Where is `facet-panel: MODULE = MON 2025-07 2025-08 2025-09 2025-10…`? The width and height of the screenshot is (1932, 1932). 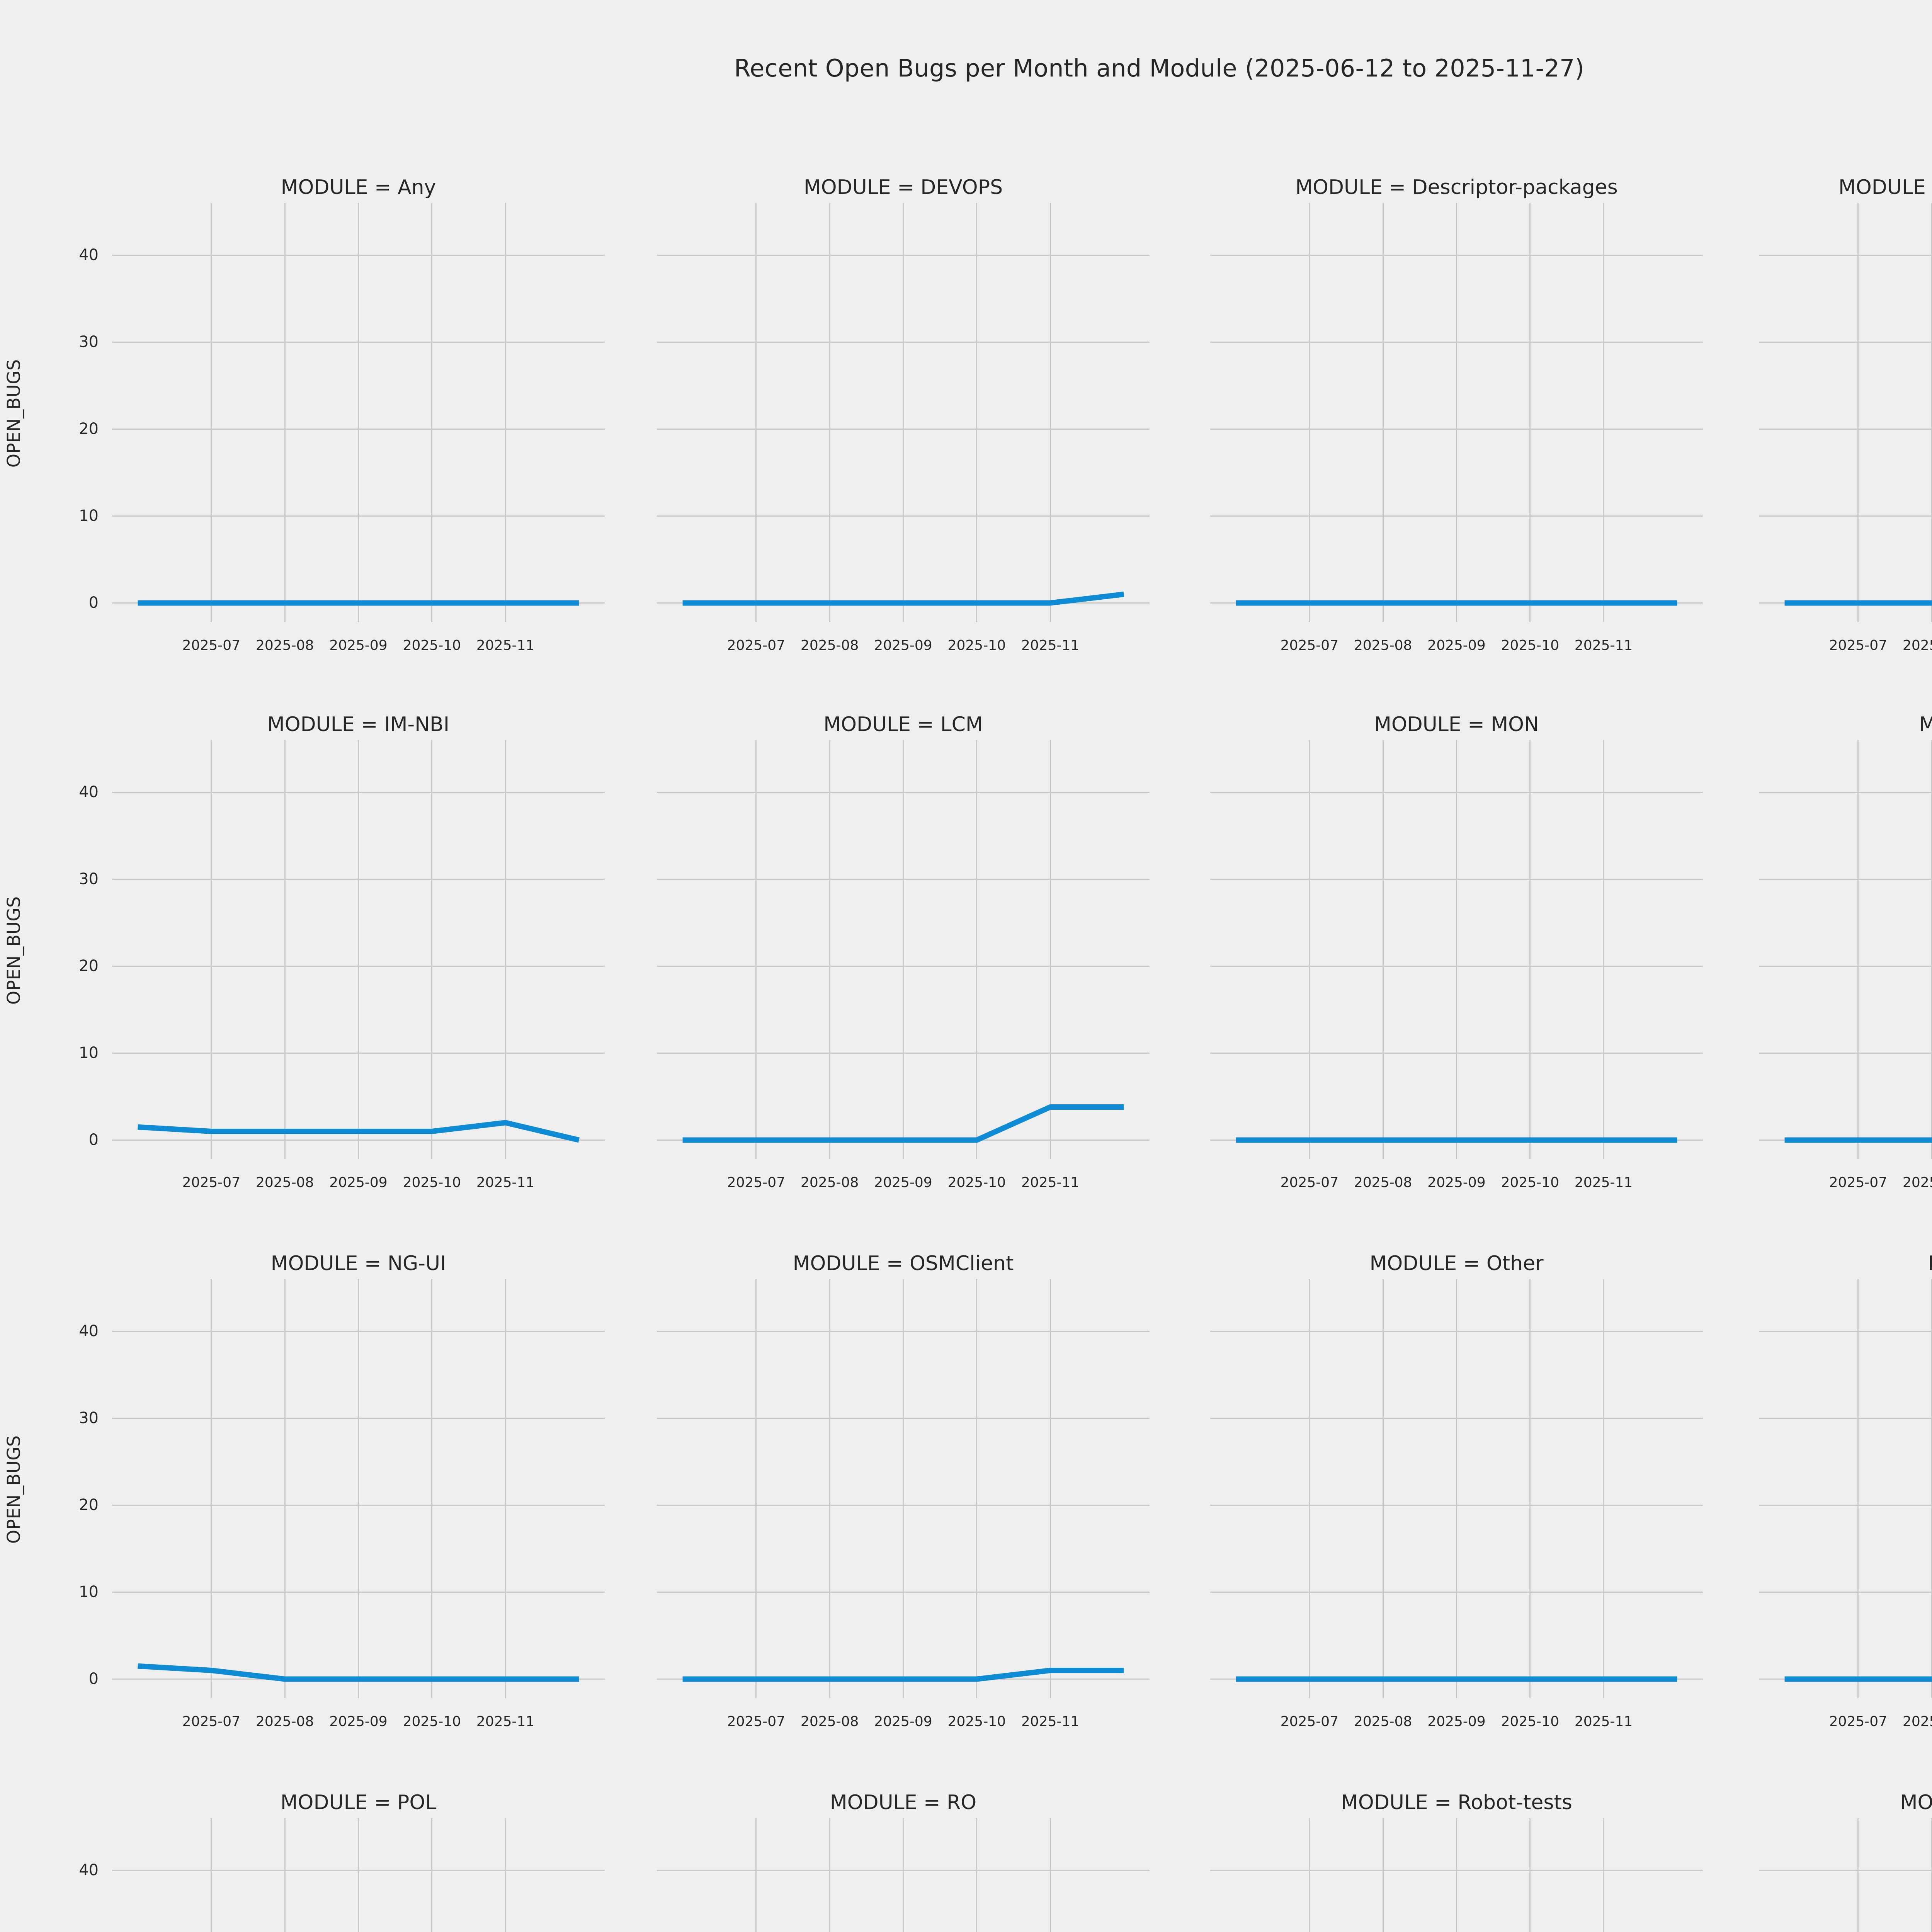
facet-panel: MODULE = MON 2025-07 2025-08 2025-09 2025-10… is located at coordinates (1456, 967).